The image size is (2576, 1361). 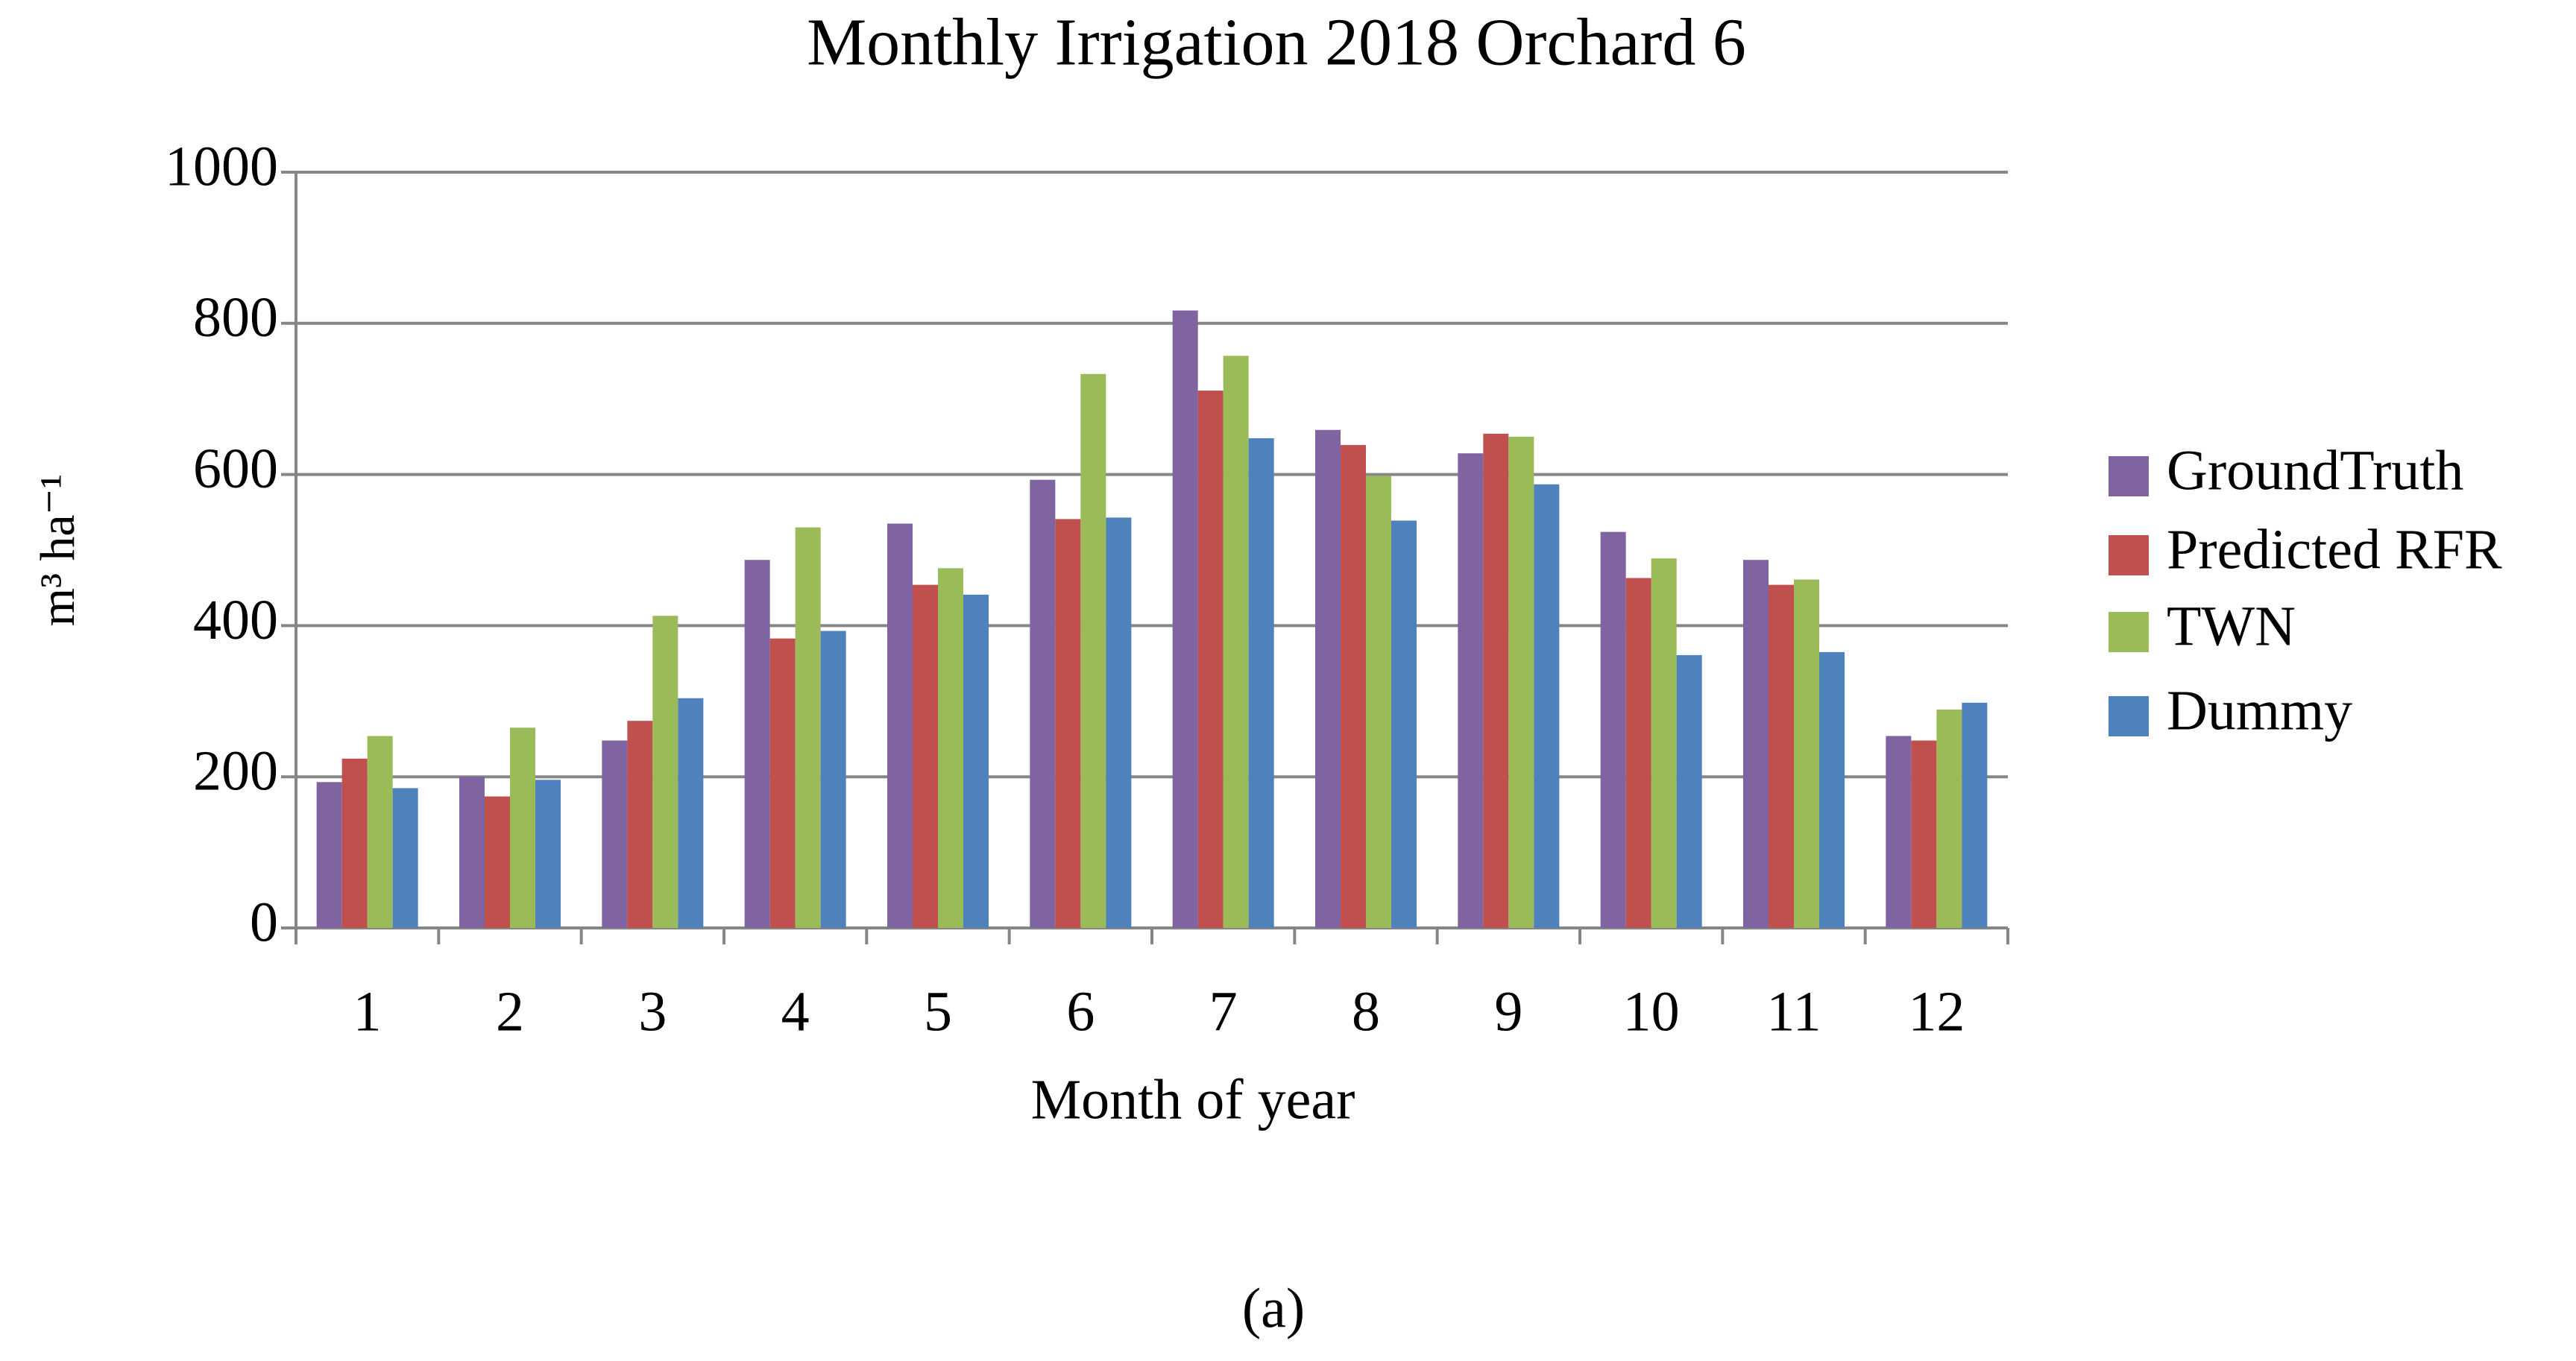 What do you see at coordinates (1936, 1011) in the screenshot?
I see `x-tick-label: 12` at bounding box center [1936, 1011].